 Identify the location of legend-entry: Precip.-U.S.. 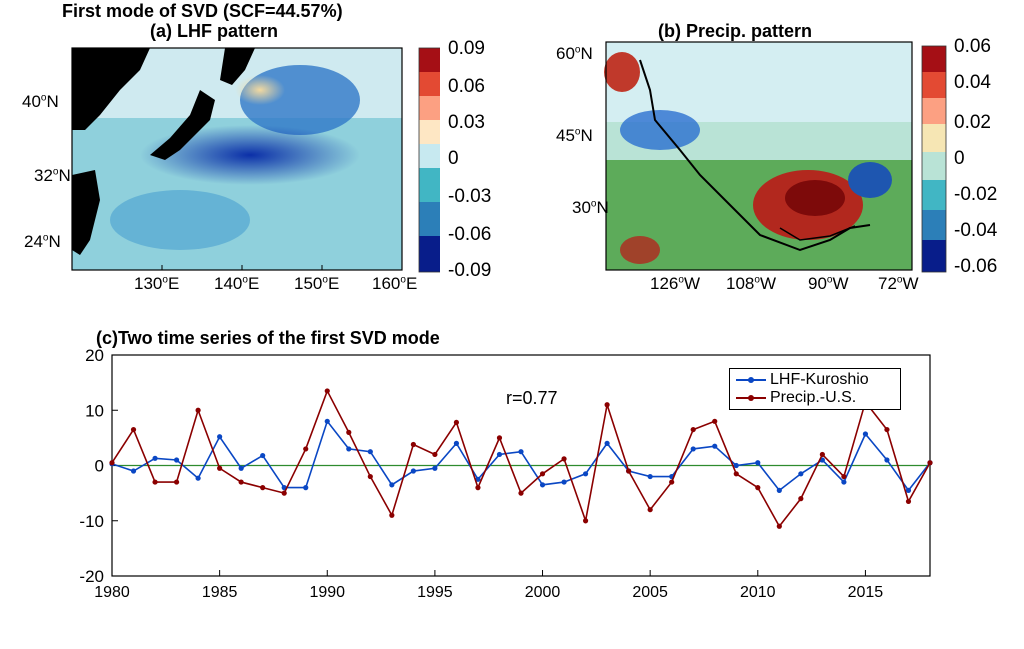
(795, 398).